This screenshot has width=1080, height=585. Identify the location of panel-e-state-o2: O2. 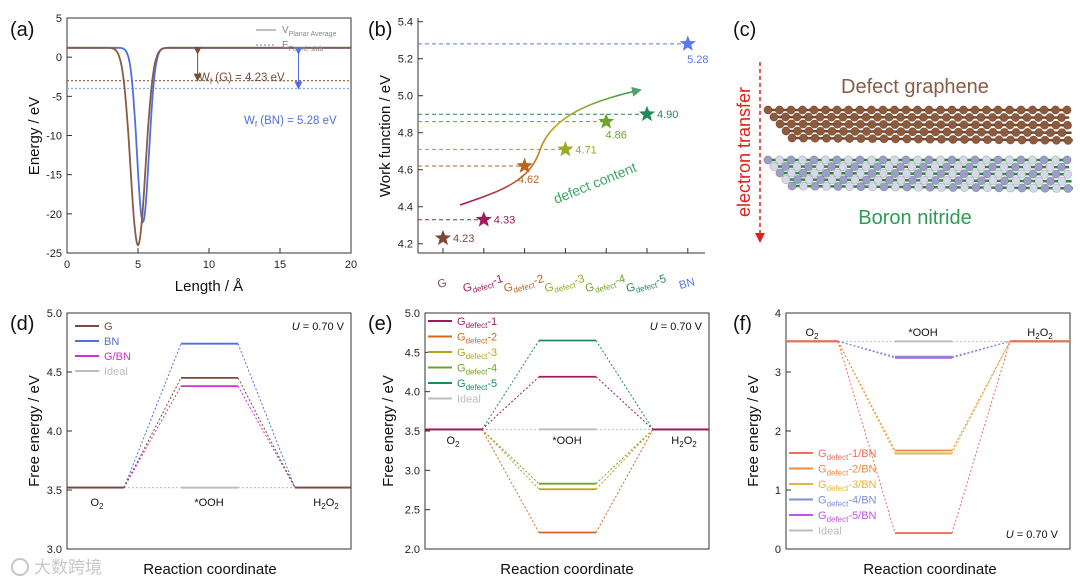
(453, 442).